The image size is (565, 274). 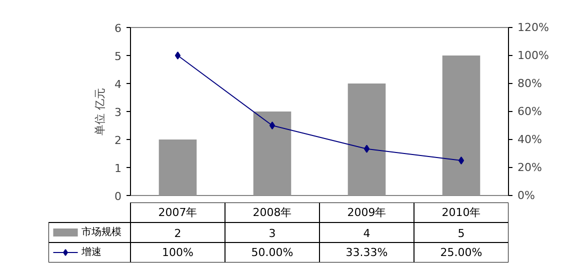 I want to click on y-tick-label: 1, so click(x=118, y=168).